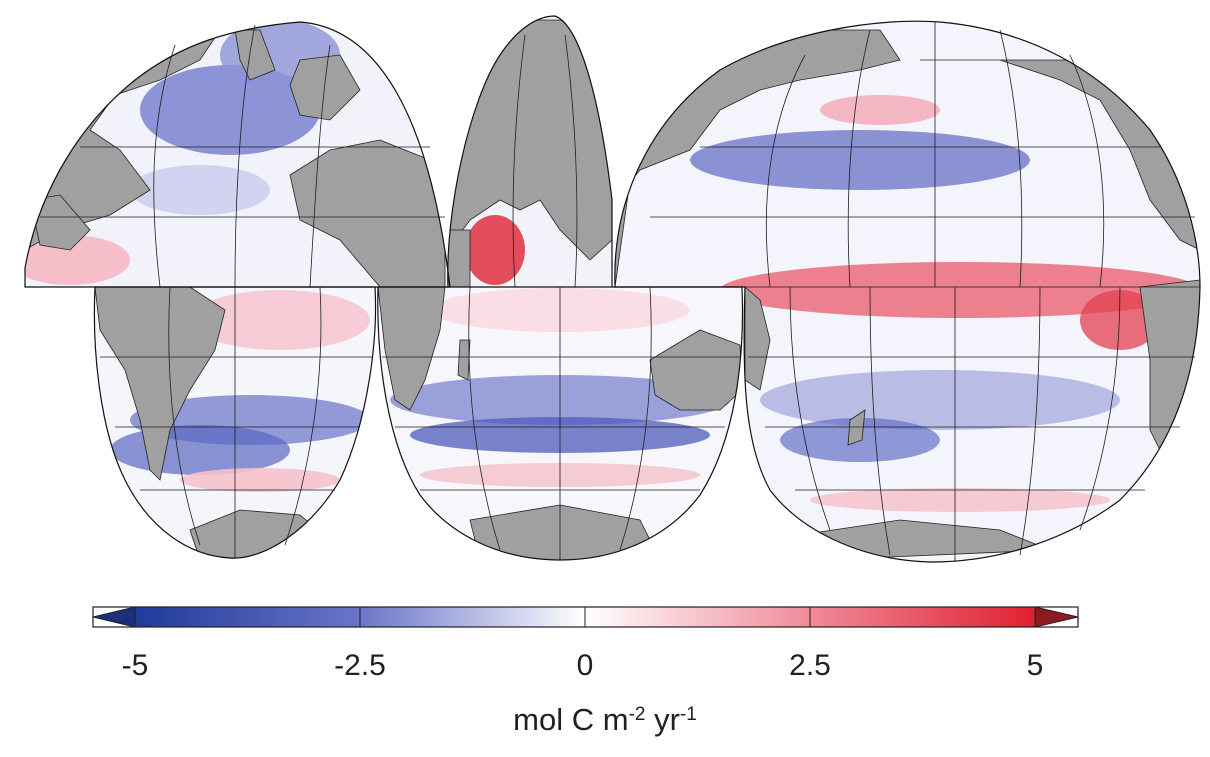  I want to click on land-australia, so click(696, 370).